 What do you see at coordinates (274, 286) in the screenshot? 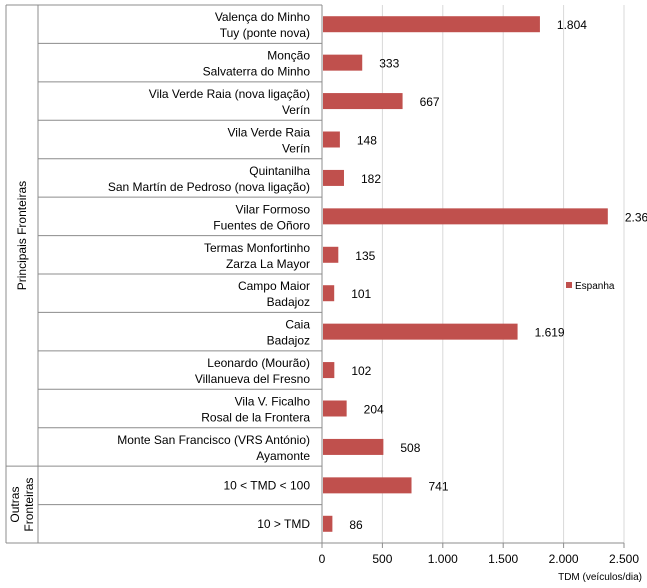
I see `category-label-line: Campo Maior` at bounding box center [274, 286].